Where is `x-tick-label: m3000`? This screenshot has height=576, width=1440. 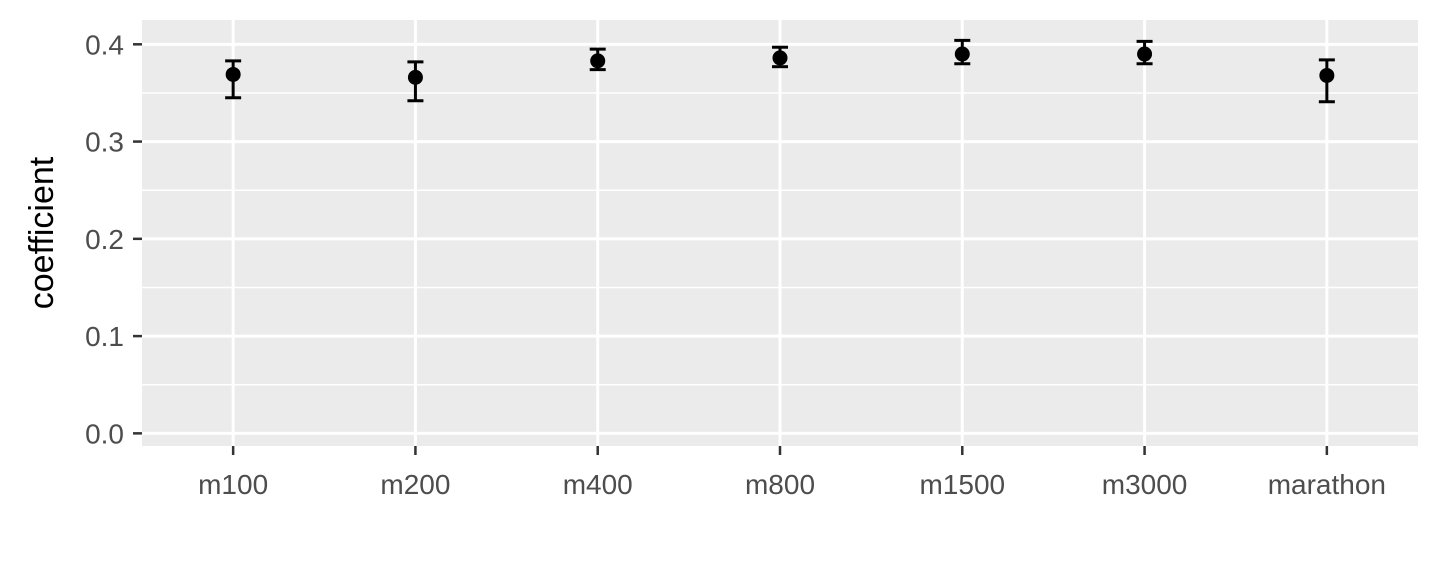 x-tick-label: m3000 is located at coordinates (1145, 484).